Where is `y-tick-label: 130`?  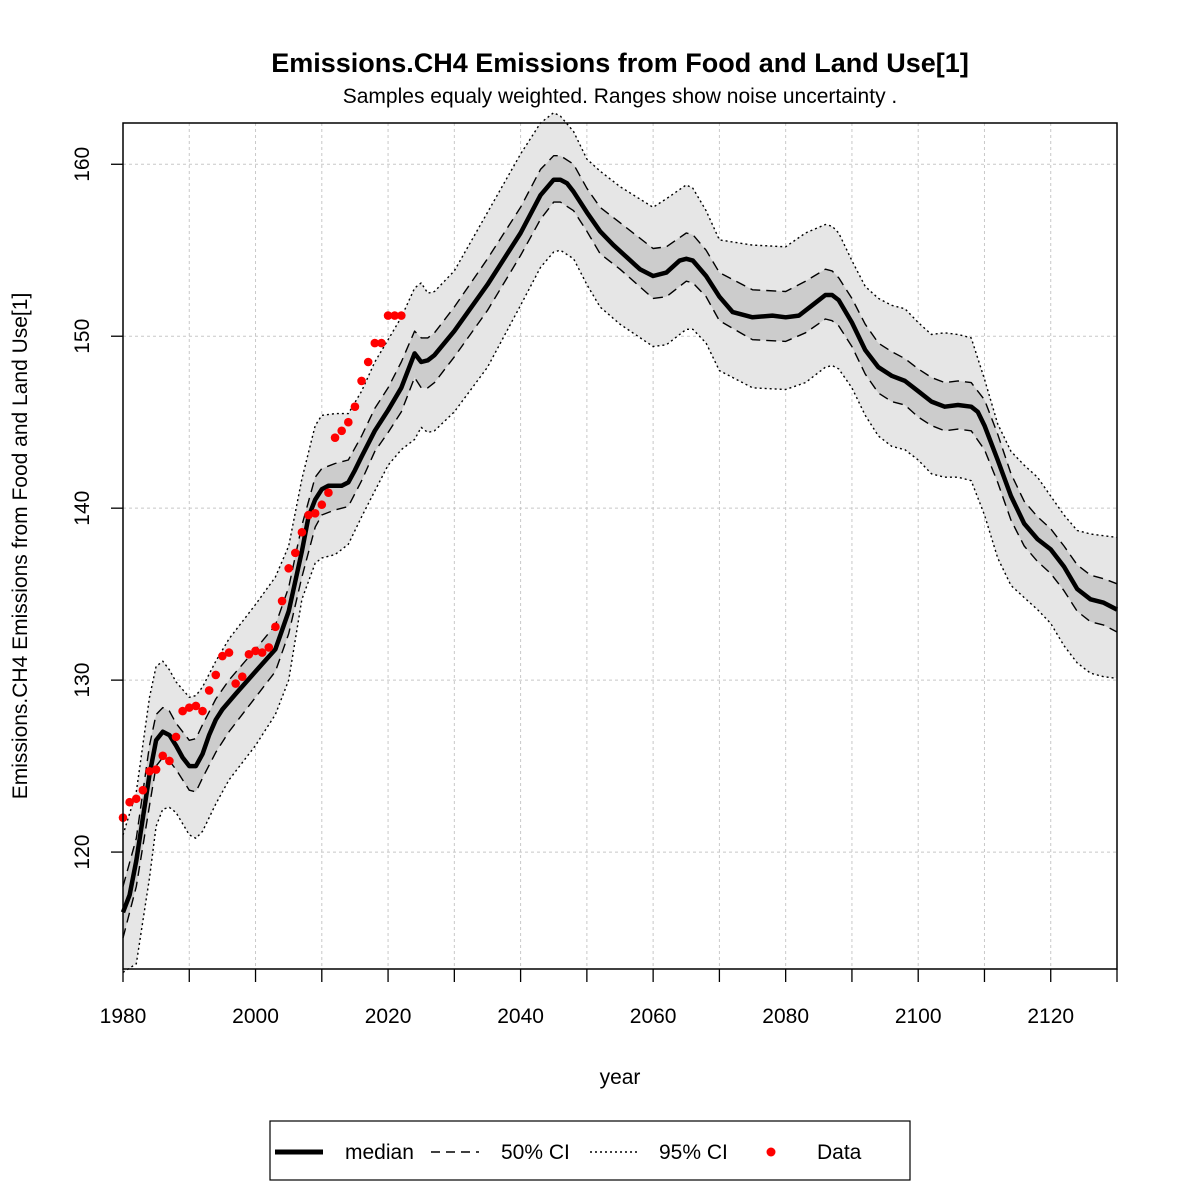 y-tick-label: 130 is located at coordinates (82, 680).